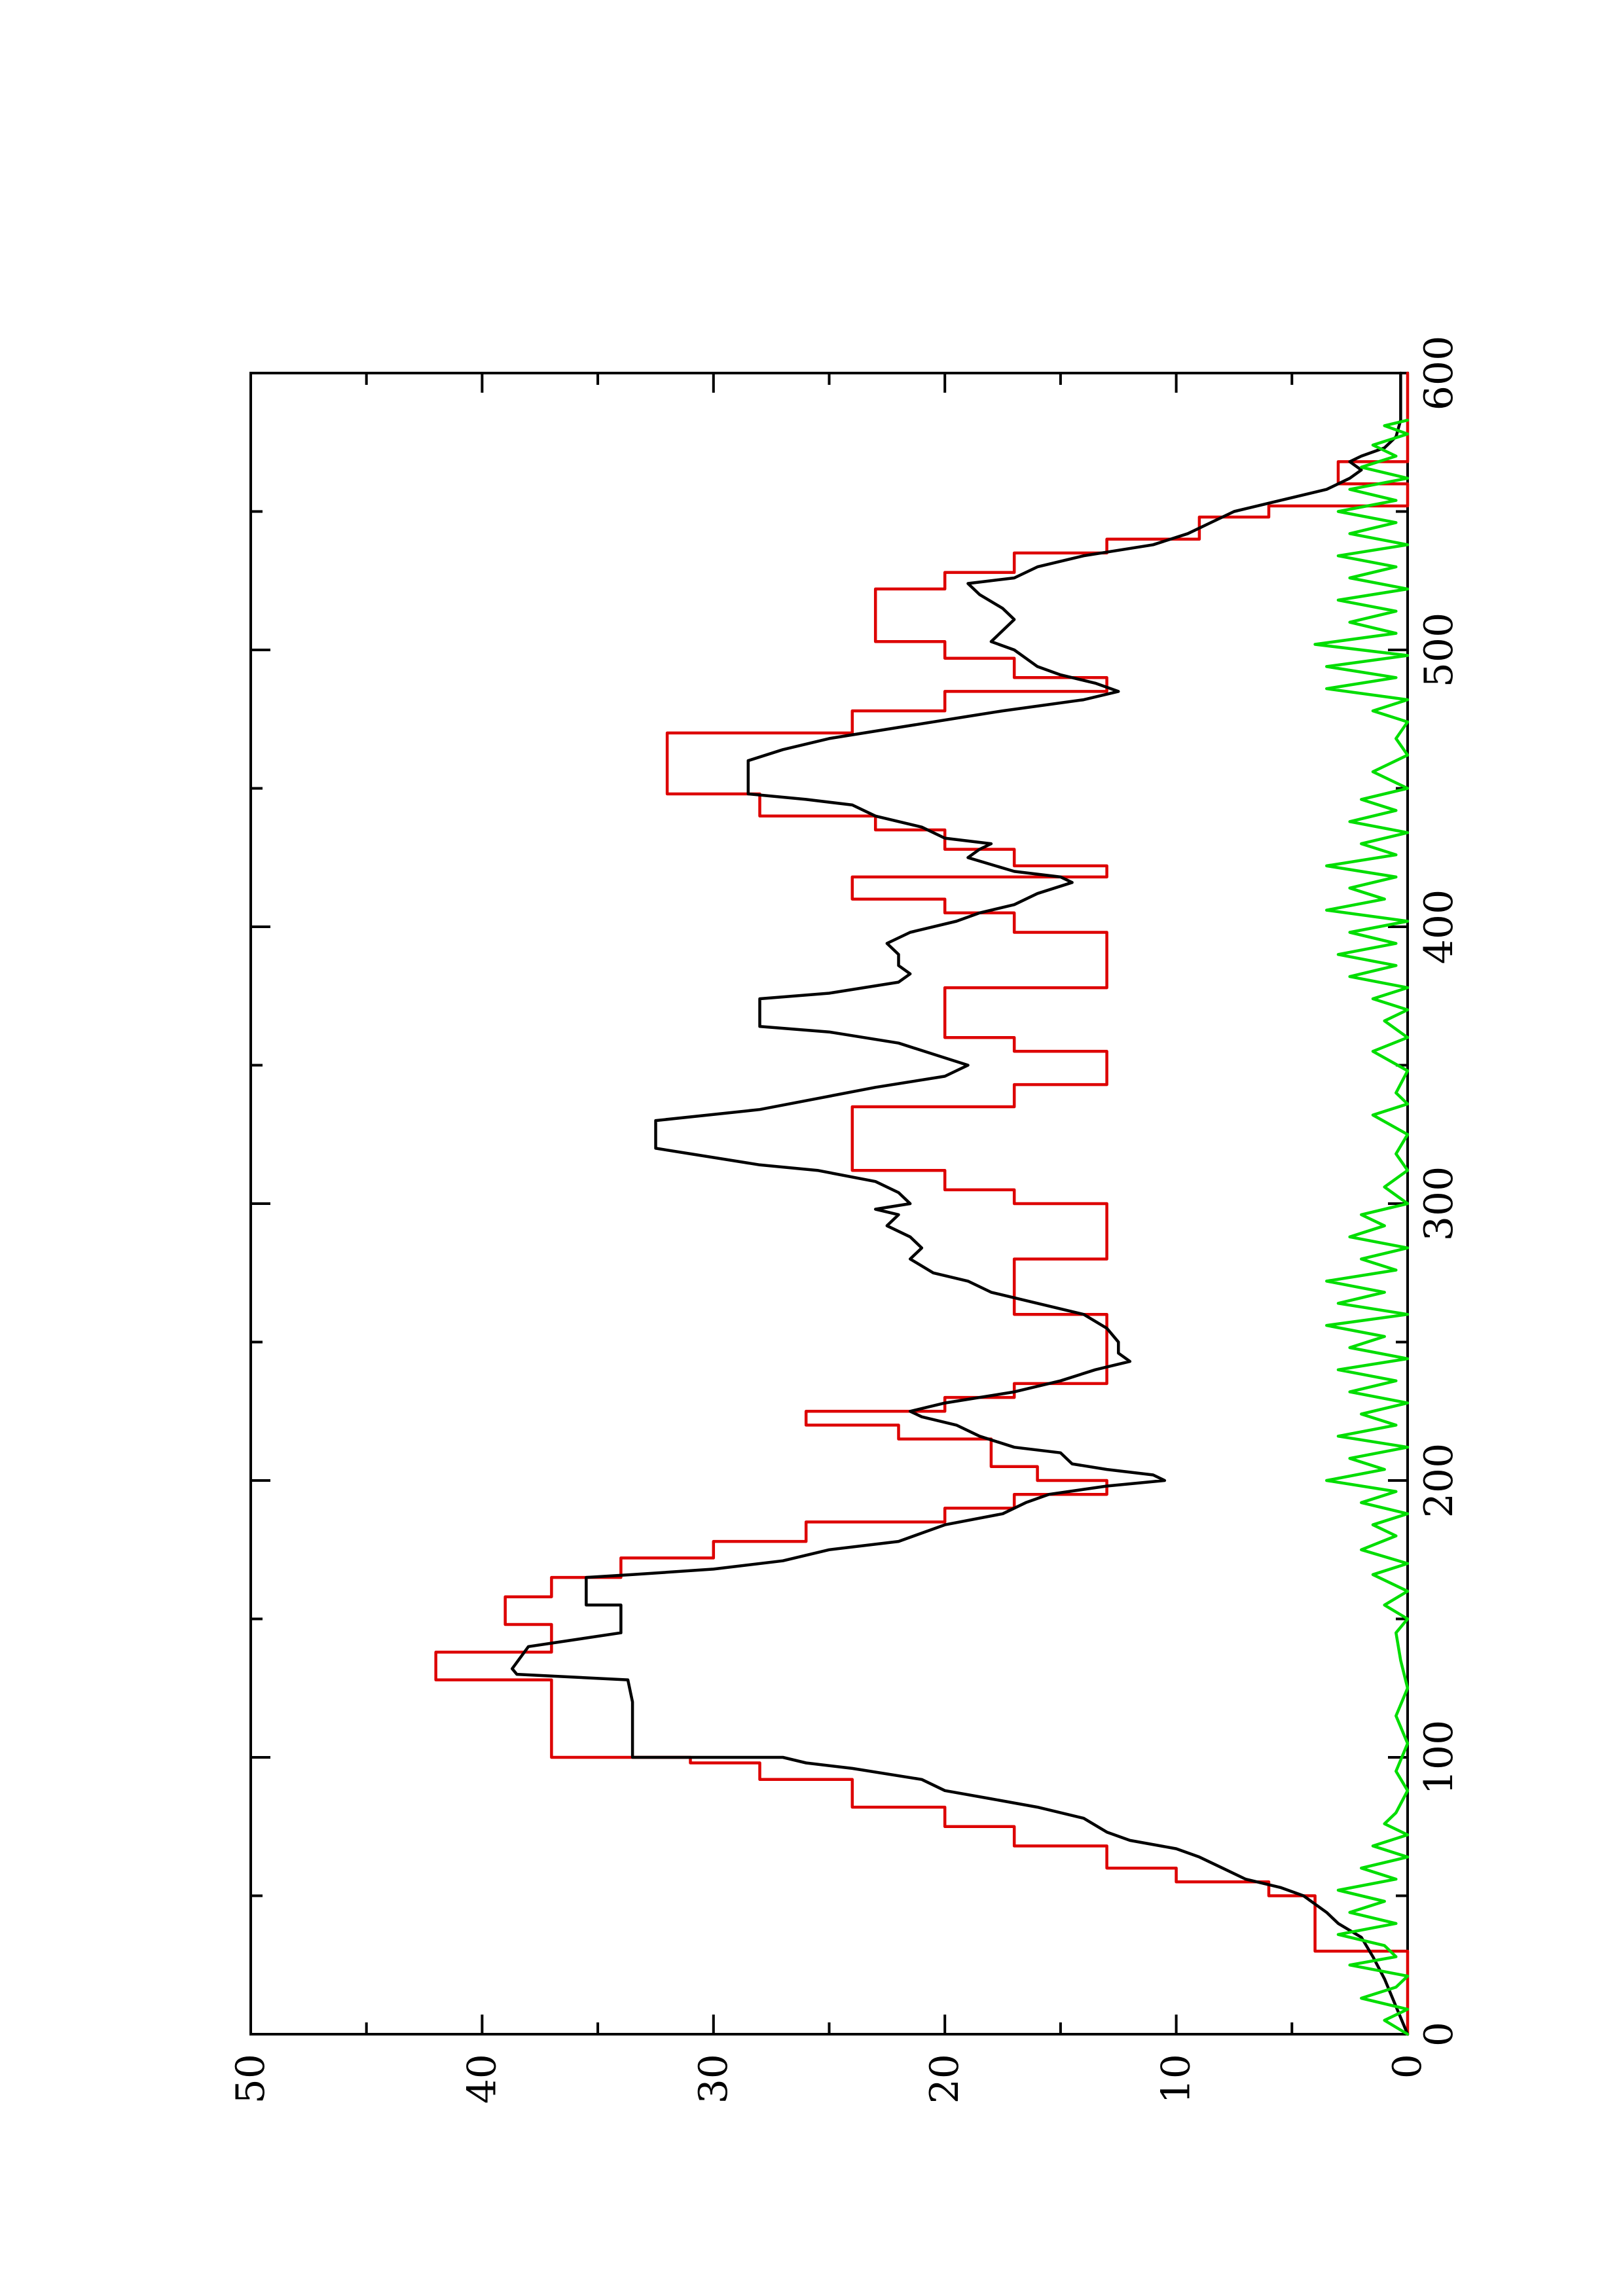 This screenshot has height=2296, width=1623. Describe the element at coordinates (251, 2079) in the screenshot. I see `y-tick-label: 50` at that location.